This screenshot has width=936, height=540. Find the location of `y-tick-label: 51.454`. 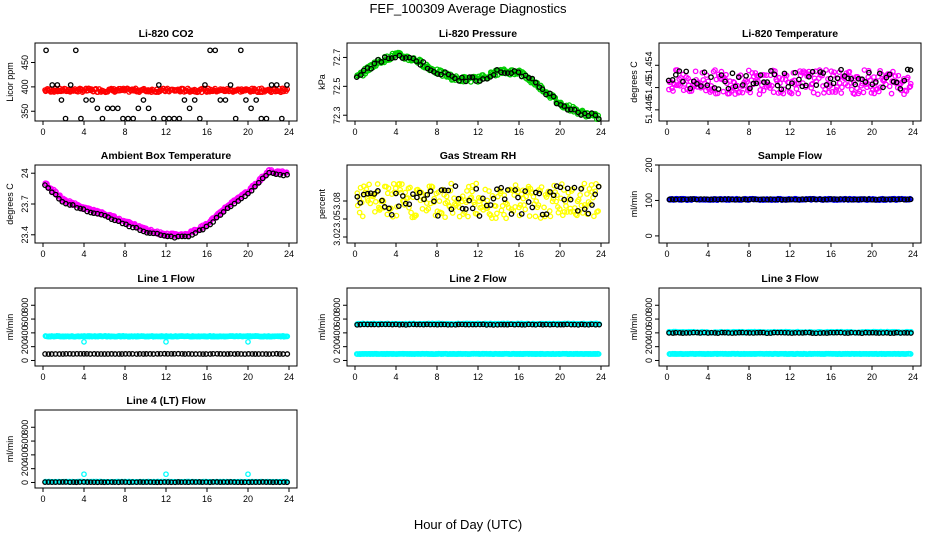

y-tick-label: 51.454 is located at coordinates (649, 66).